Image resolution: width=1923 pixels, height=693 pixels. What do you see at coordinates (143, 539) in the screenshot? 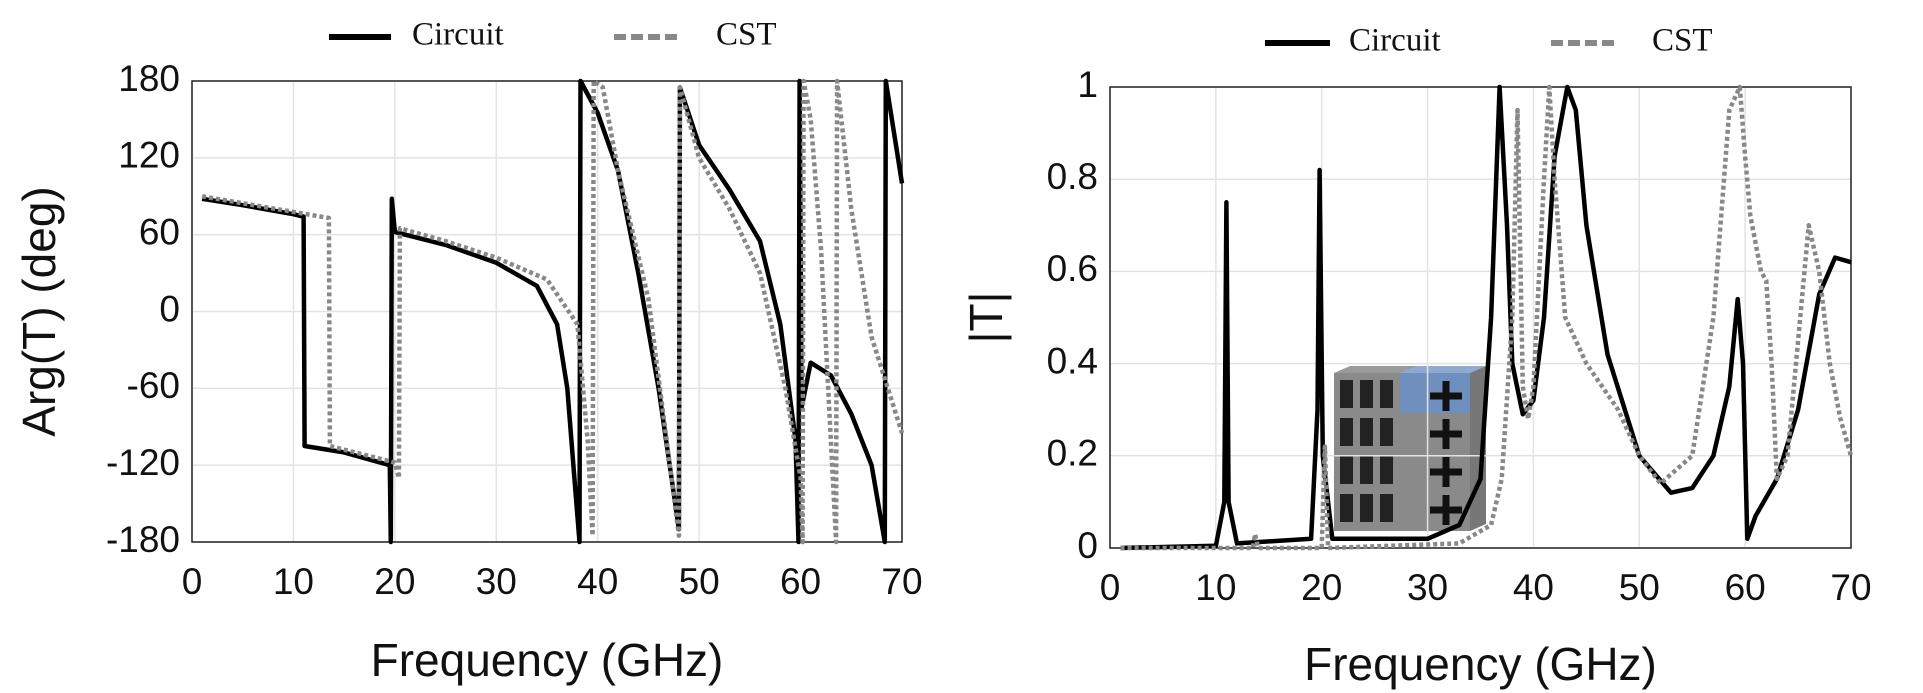
I see `y-tick-label: -180` at bounding box center [143, 539].